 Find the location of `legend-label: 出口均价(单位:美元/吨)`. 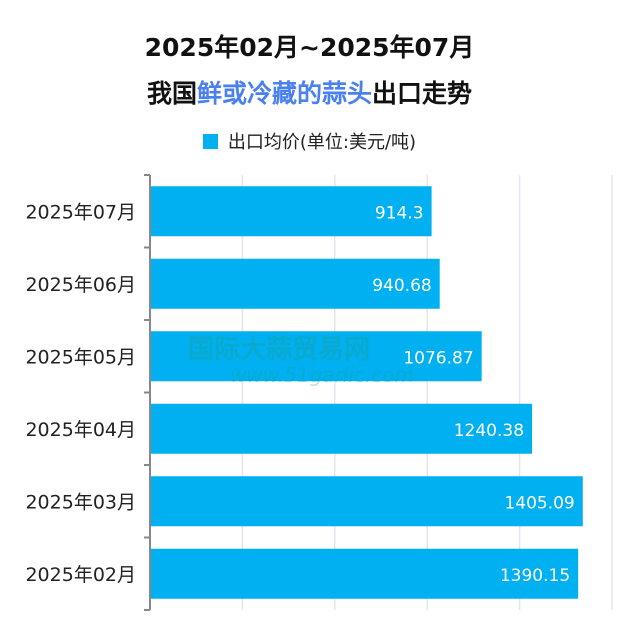

legend-label: 出口均价(单位:美元/吨) is located at coordinates (322, 142).